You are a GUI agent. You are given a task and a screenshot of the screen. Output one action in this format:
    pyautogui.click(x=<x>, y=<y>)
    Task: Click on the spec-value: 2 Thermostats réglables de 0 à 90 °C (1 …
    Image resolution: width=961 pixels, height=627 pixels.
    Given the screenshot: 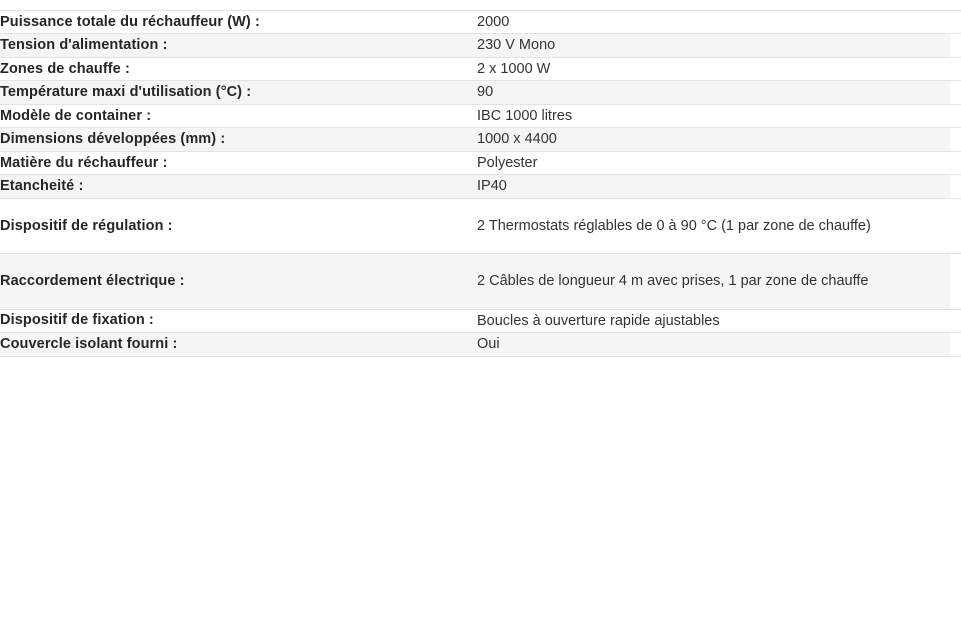 What is the action you would take?
    pyautogui.click(x=719, y=226)
    